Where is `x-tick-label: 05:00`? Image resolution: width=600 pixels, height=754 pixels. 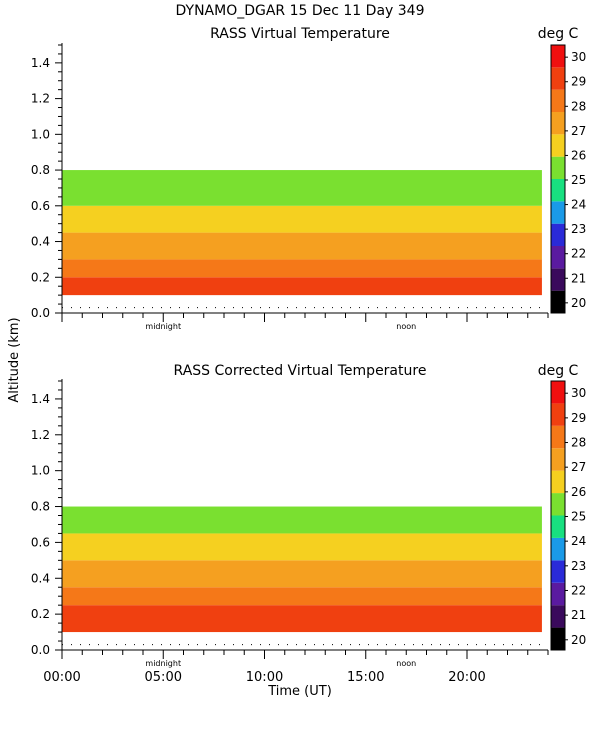
x-tick-label: 05:00 is located at coordinates (163, 677).